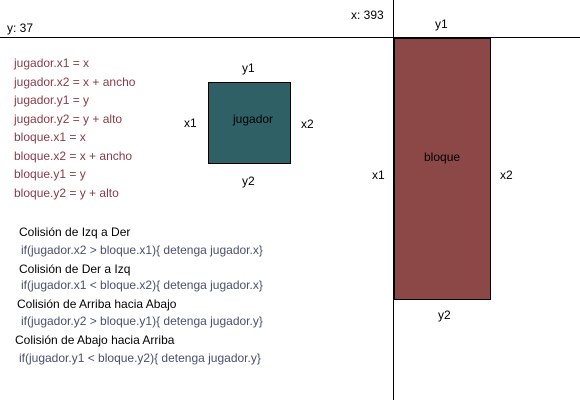 The width and height of the screenshot is (580, 400). I want to click on y-coordinate-readout: y: 37, so click(20, 28).